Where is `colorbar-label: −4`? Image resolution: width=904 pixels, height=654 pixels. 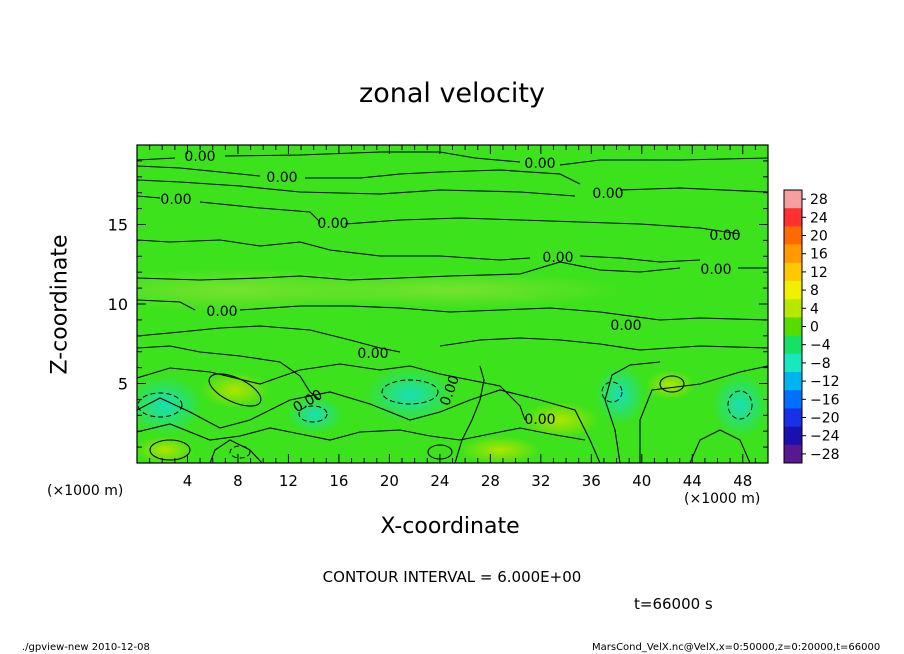 colorbar-label: −4 is located at coordinates (820, 346).